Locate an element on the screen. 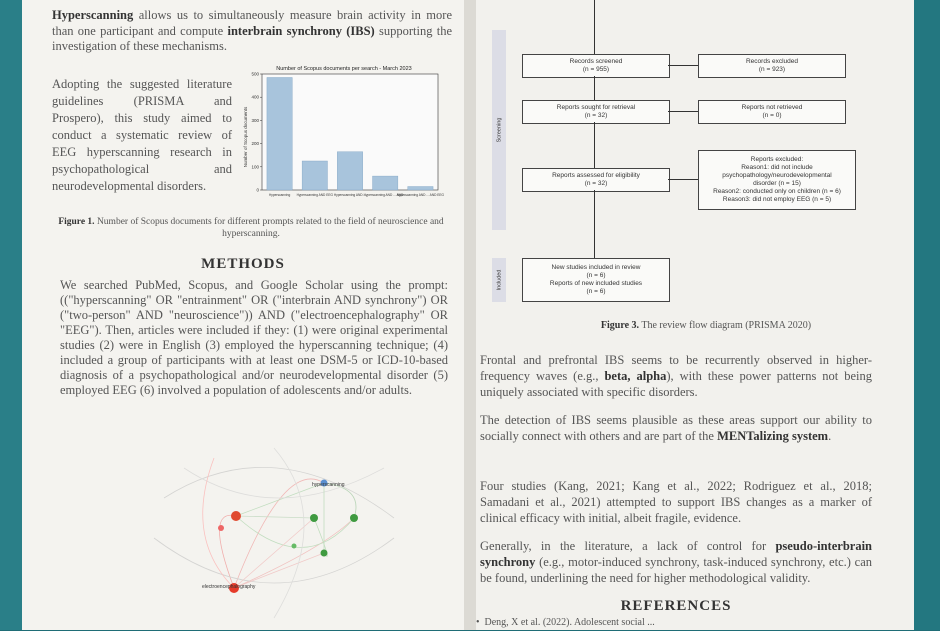  chart-y-tick-label: 500 is located at coordinates (255, 74).